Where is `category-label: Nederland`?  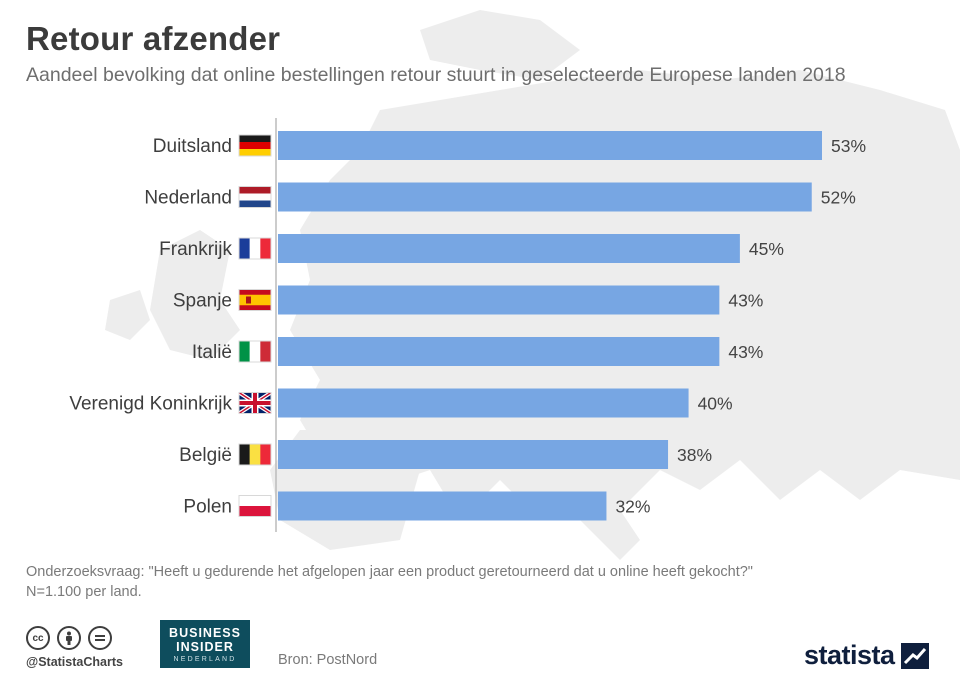
category-label: Nederland is located at coordinates (188, 198).